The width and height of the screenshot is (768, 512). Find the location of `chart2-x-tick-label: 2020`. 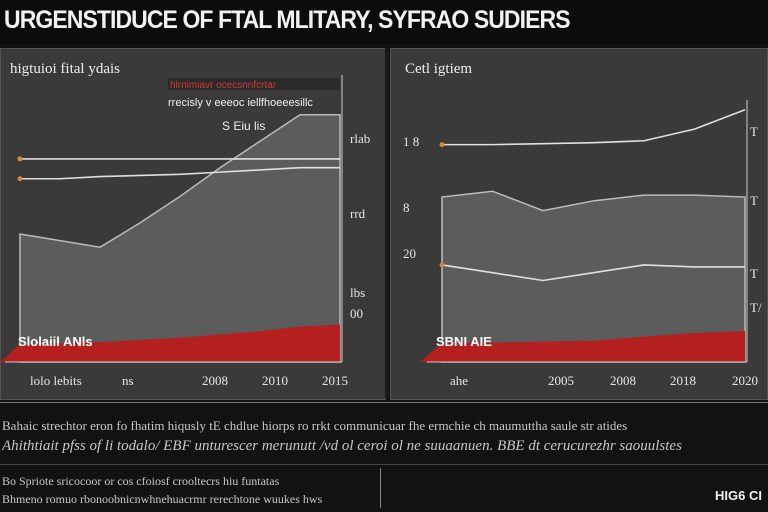

chart2-x-tick-label: 2020 is located at coordinates (745, 380).